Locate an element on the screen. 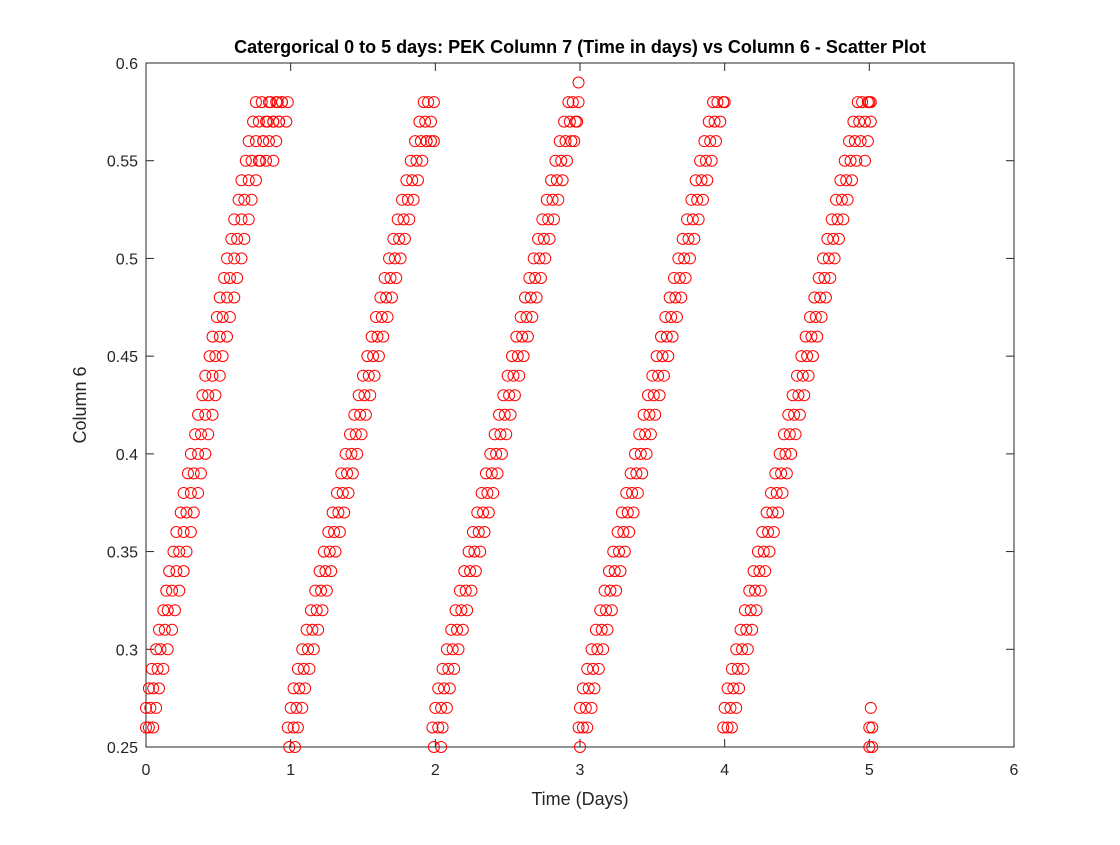 This screenshot has height=845, width=1120. y-tick-label: 0.45 is located at coordinates (122, 357).